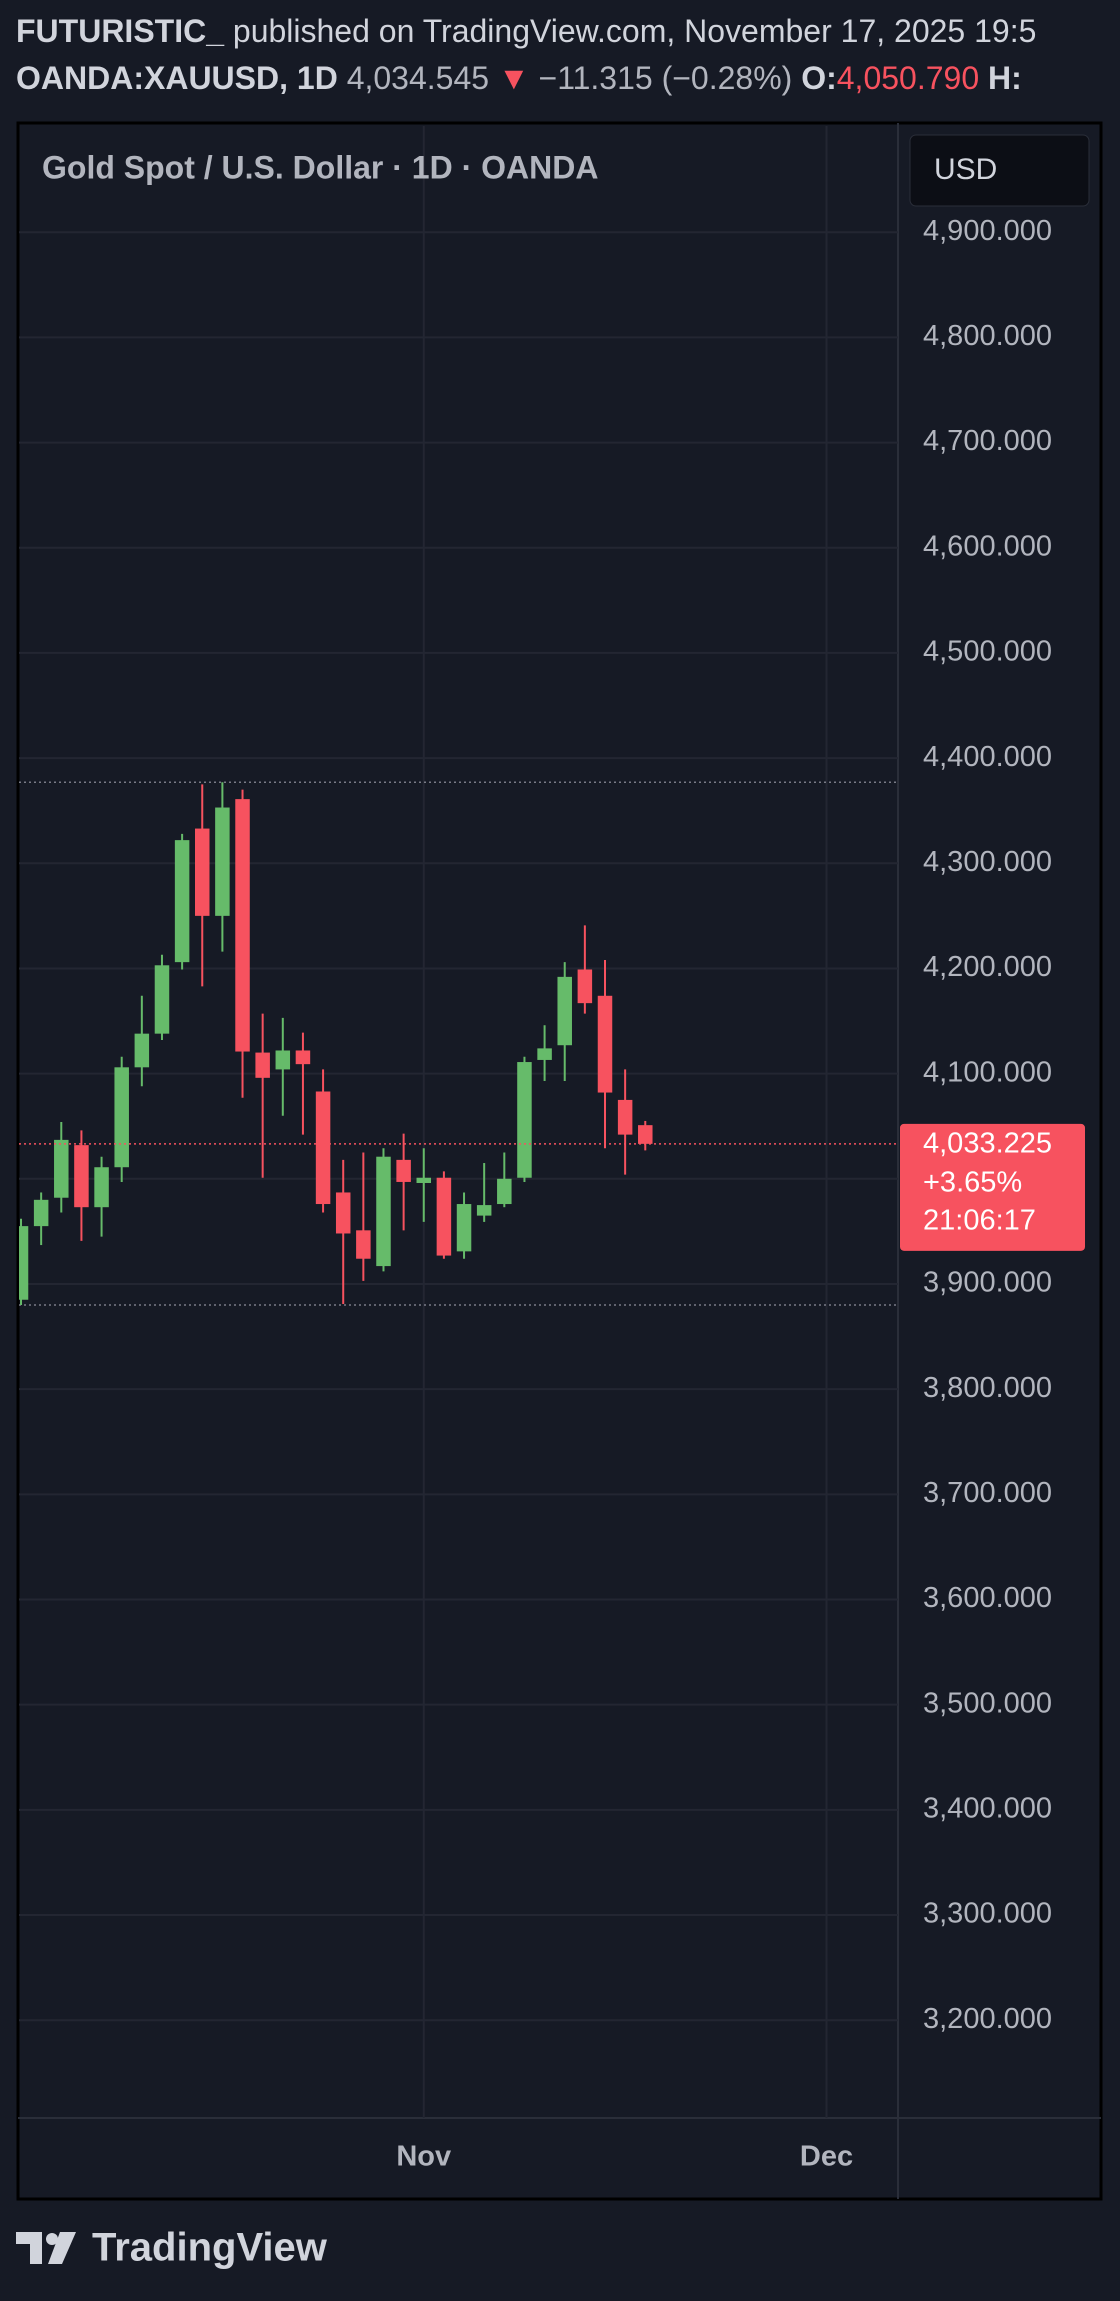 This screenshot has height=2301, width=1120. I want to click on open-value: 4,050.790, so click(908, 78).